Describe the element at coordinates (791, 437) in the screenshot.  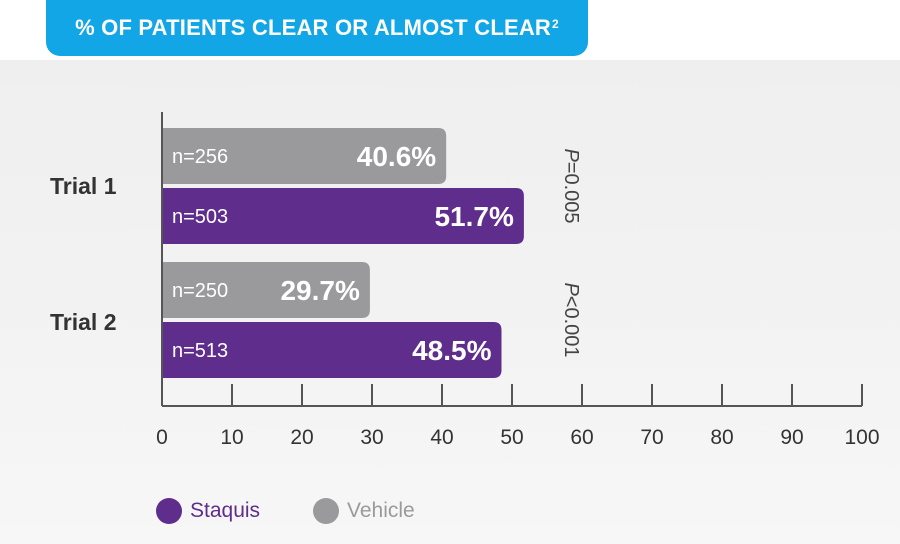
I see `x-tick-label-90: 90` at that location.